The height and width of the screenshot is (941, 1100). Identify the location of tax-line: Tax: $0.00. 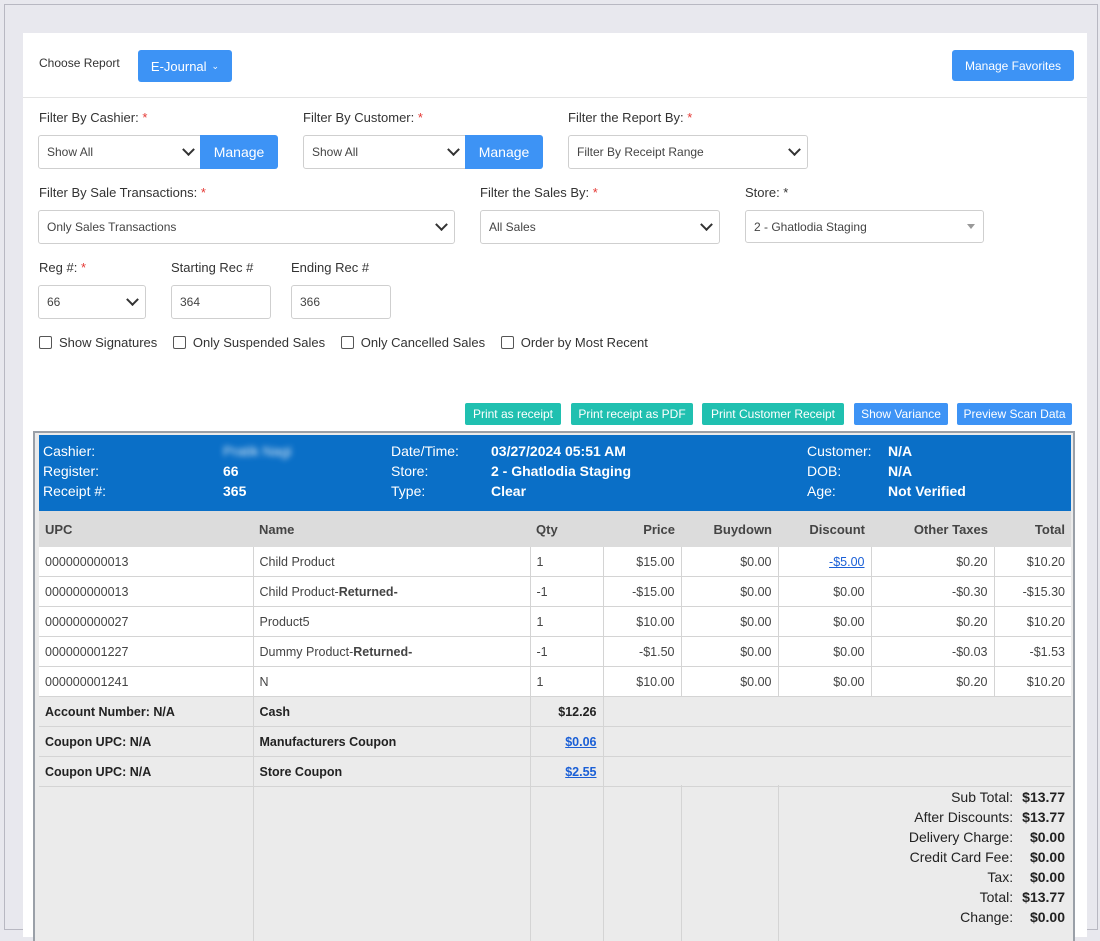
(1026, 877).